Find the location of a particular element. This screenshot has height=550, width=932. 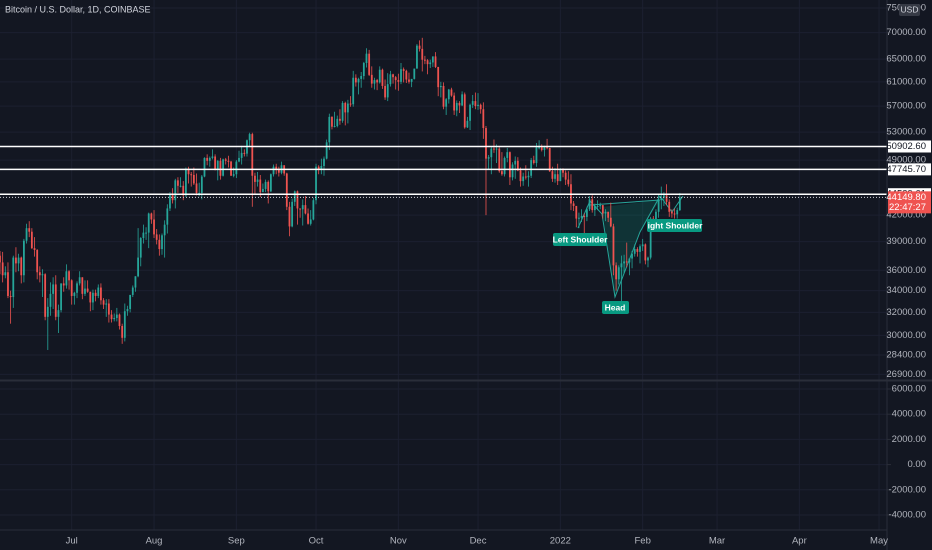

x-tick-label: Sep is located at coordinates (236, 541).